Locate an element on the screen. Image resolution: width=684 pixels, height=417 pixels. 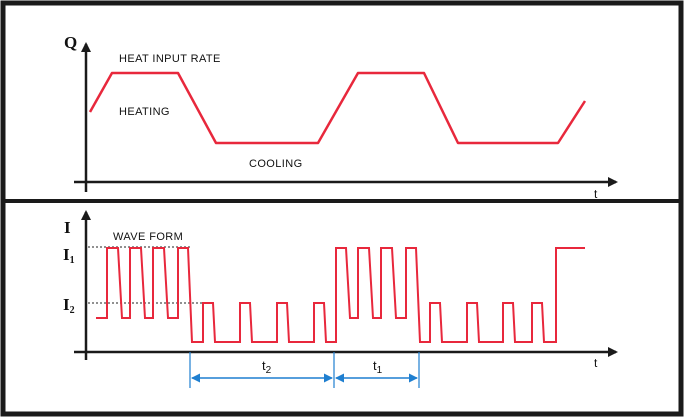
bottom-x-axis-label: t is located at coordinates (596, 363).